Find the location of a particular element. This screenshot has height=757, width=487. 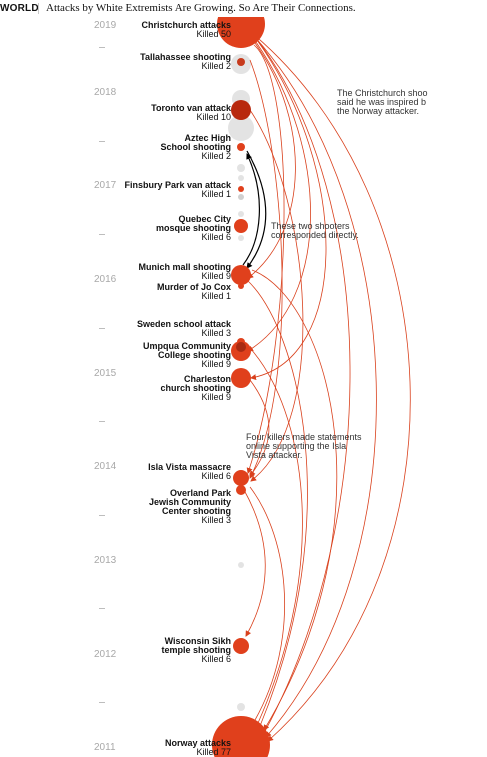

munich-circle is located at coordinates (241, 275).